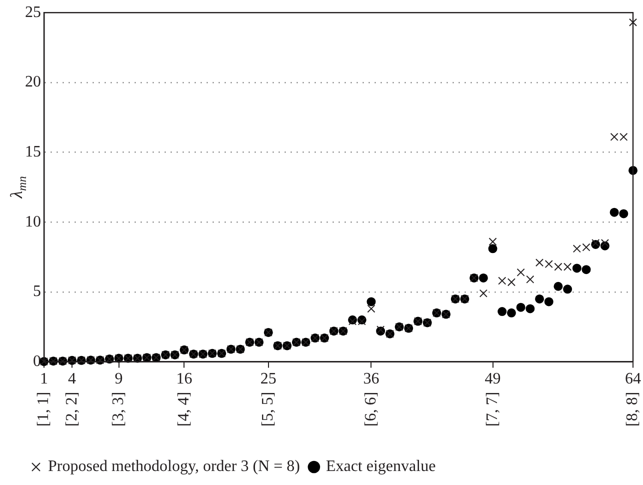  Describe the element at coordinates (37, 361) in the screenshot. I see `y-tick-label: 0` at that location.